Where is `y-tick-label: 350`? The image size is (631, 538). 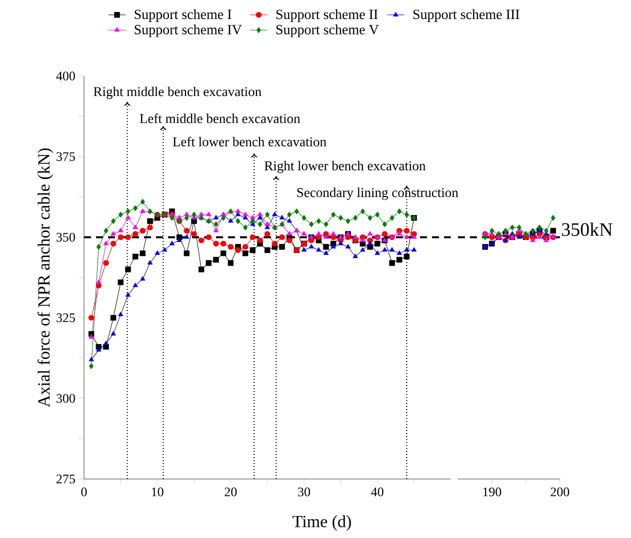
y-tick-label: 350 is located at coordinates (65, 237).